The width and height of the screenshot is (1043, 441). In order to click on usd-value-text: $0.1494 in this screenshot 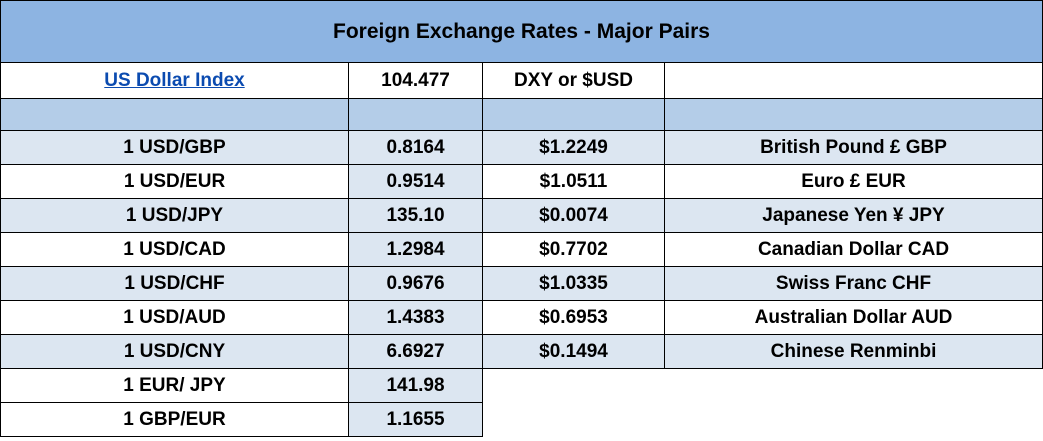, I will do `click(573, 351)`.